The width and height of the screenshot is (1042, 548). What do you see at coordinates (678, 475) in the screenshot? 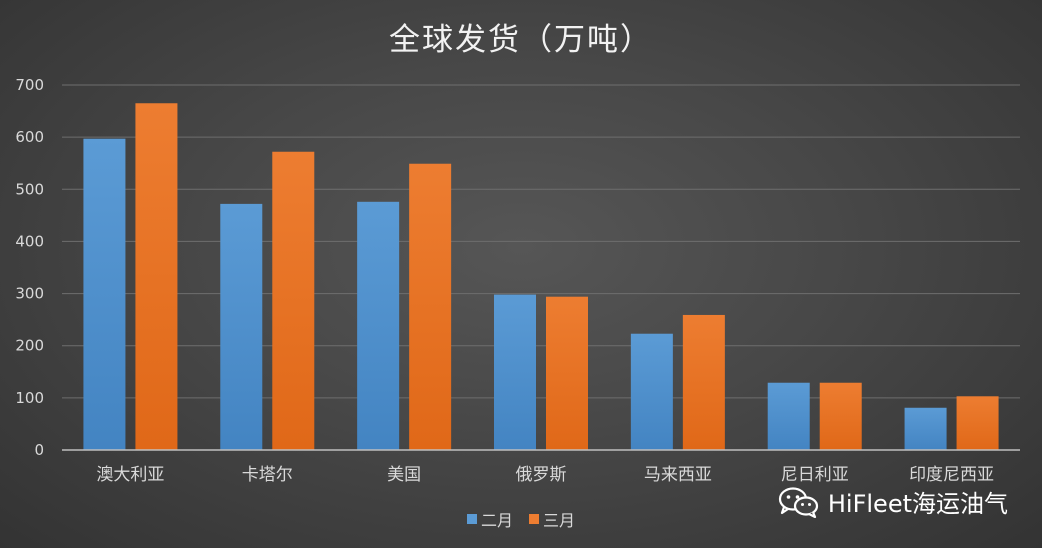
I see `x-tick-label: 马来西亚` at bounding box center [678, 475].